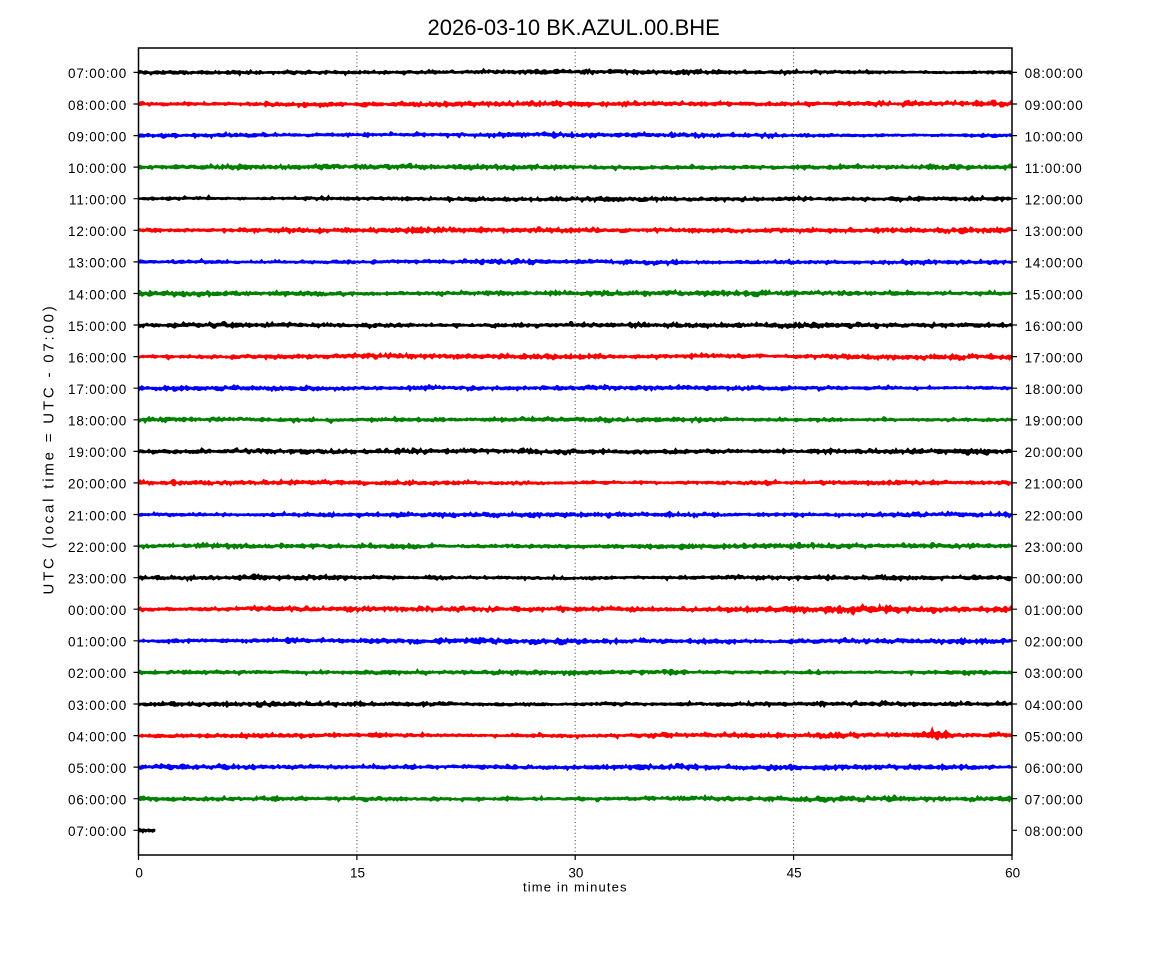 The image size is (1150, 955). Describe the element at coordinates (1012, 872) in the screenshot. I see `svg-text: 60` at that location.